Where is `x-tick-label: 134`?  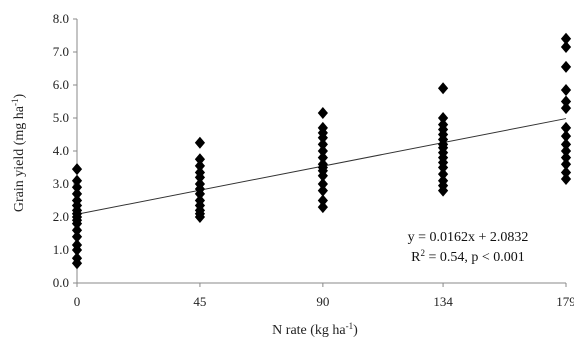 x-tick-label: 134 is located at coordinates (443, 301).